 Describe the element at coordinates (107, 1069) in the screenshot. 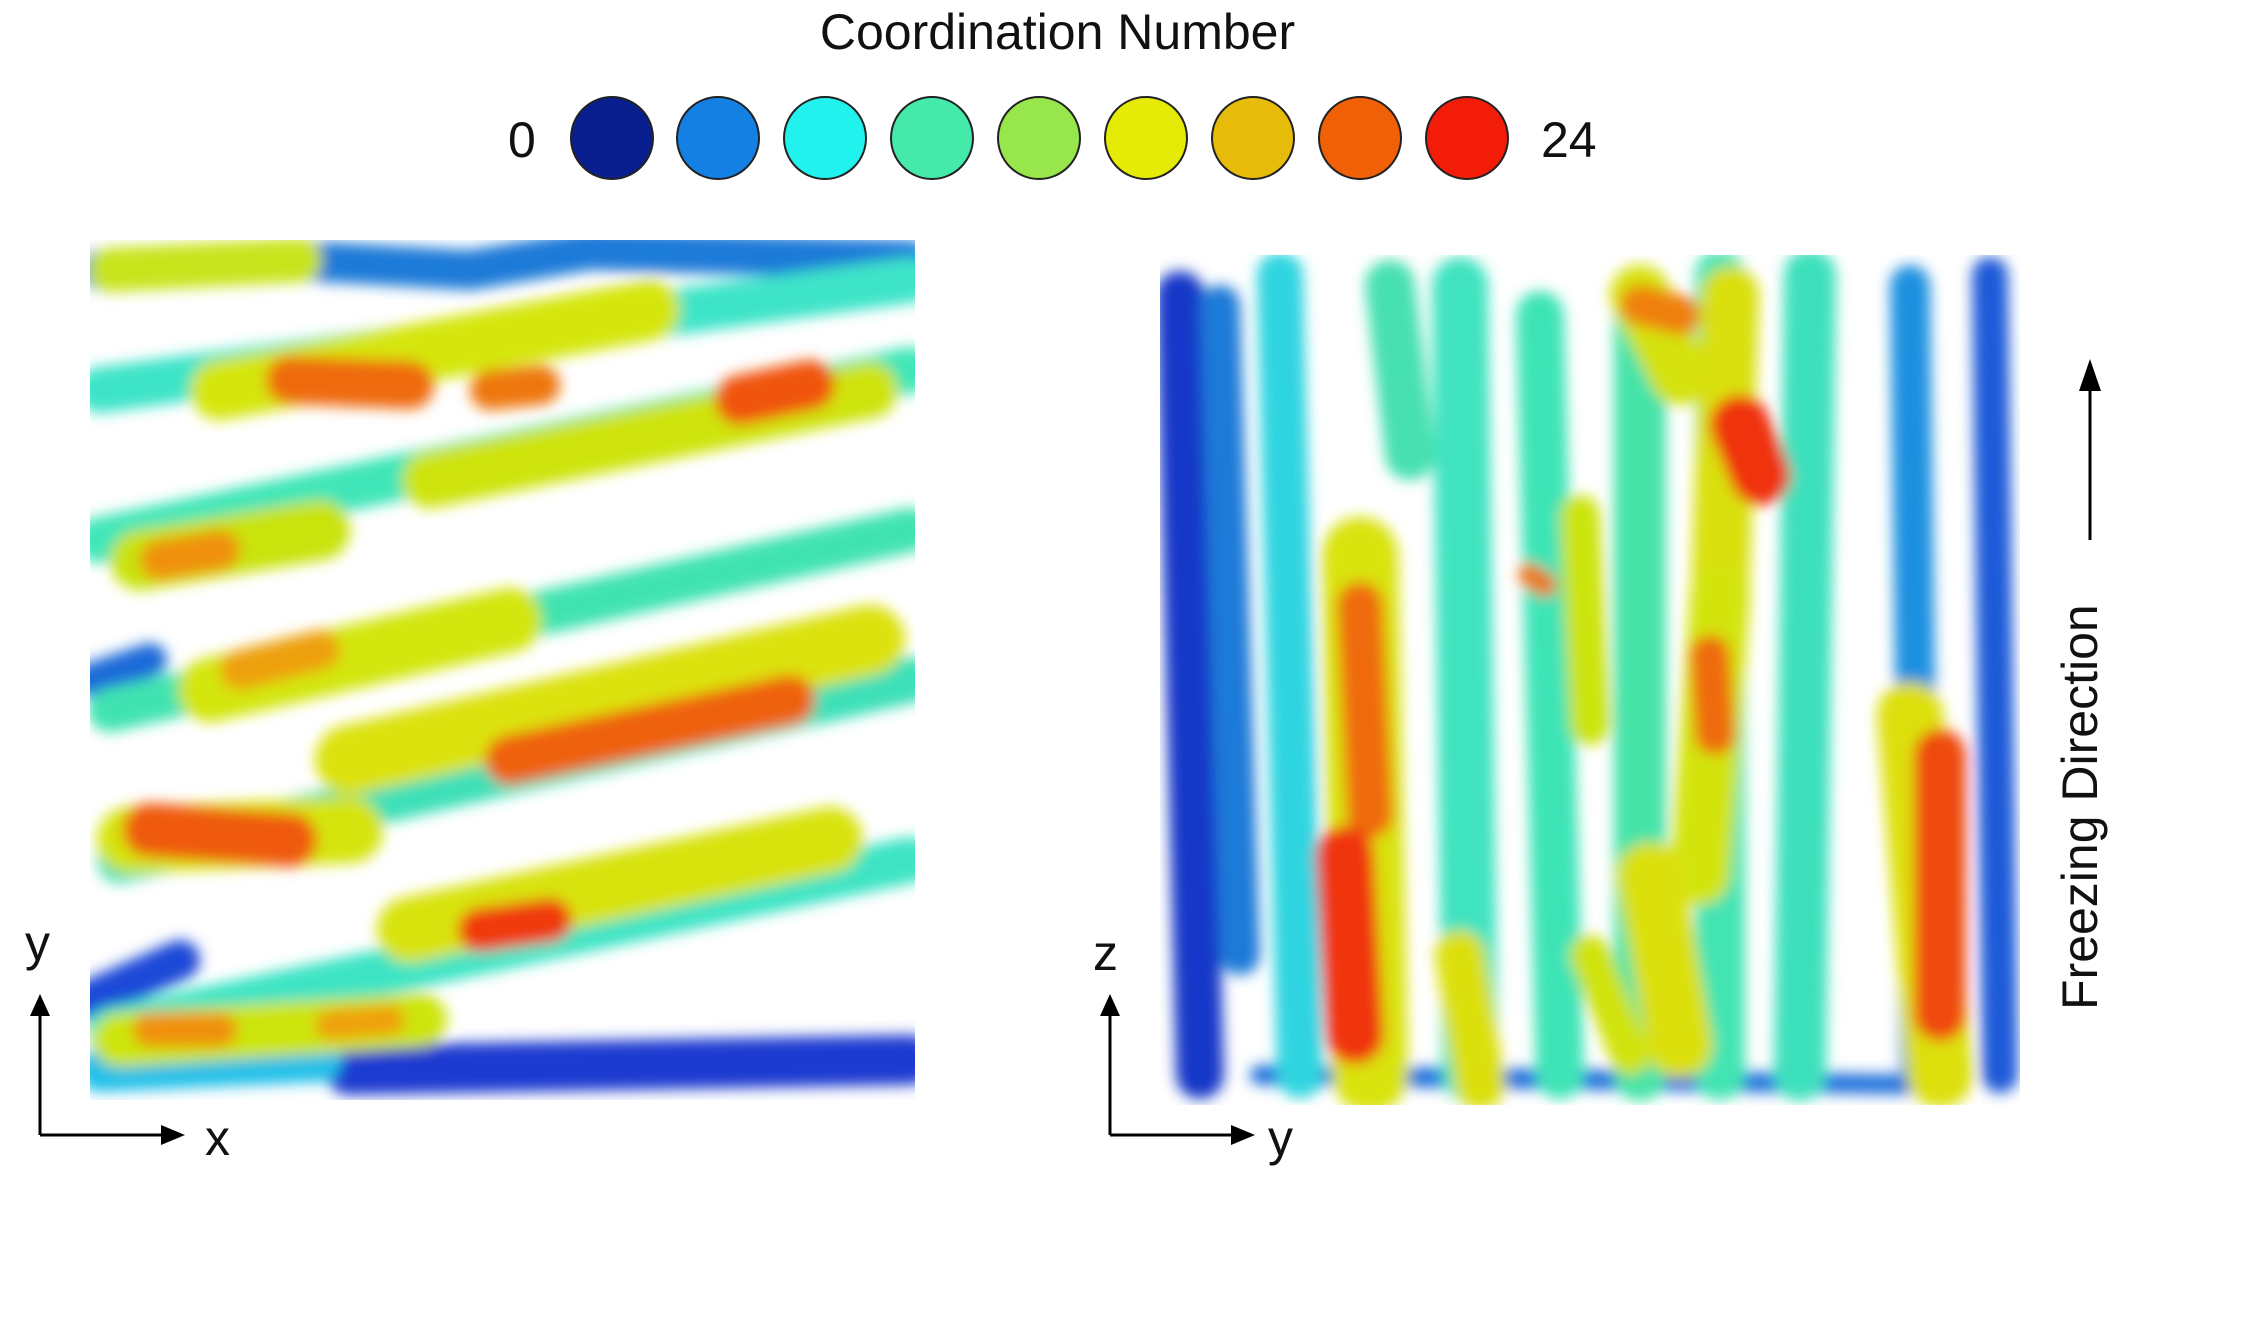

I see `xy-axis-arrows` at that location.